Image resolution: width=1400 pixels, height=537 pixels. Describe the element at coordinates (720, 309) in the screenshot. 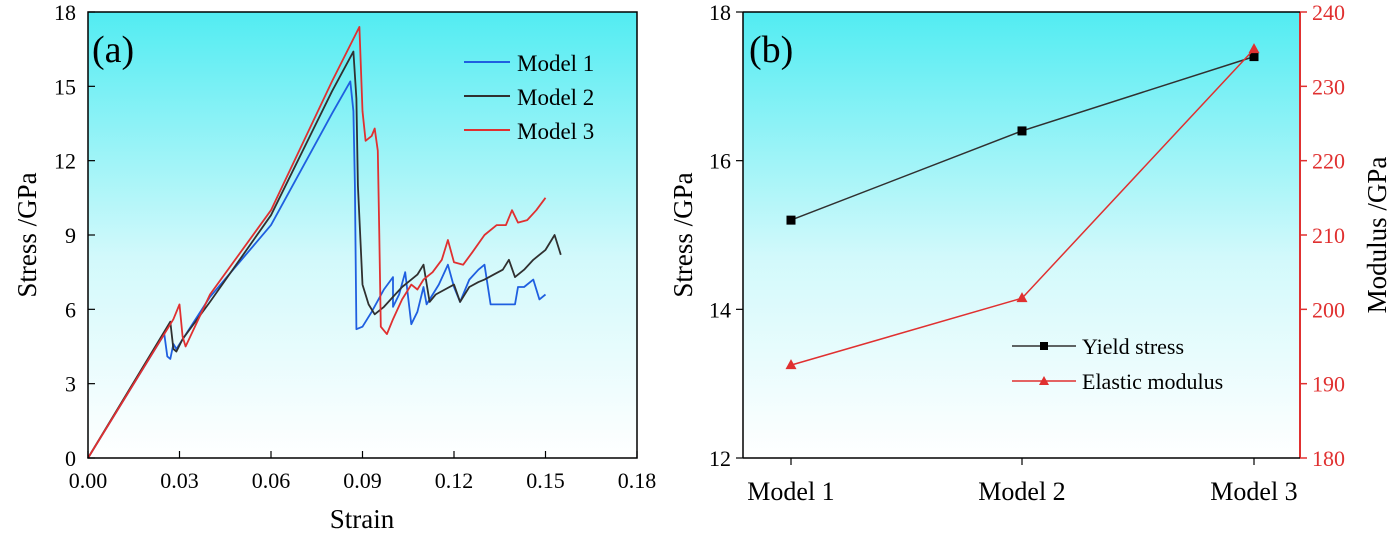

I see `y-tick-label: 14` at that location.